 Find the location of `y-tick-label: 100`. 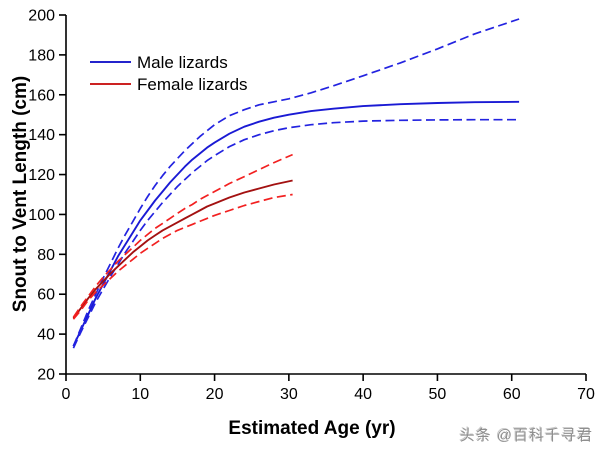

y-tick-label: 100 is located at coordinates (41, 215).